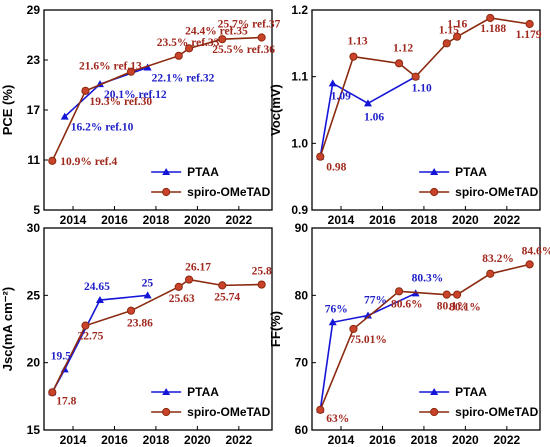 The height and width of the screenshot is (447, 550). I want to click on data-label: 10.9% ref.4, so click(88, 162).